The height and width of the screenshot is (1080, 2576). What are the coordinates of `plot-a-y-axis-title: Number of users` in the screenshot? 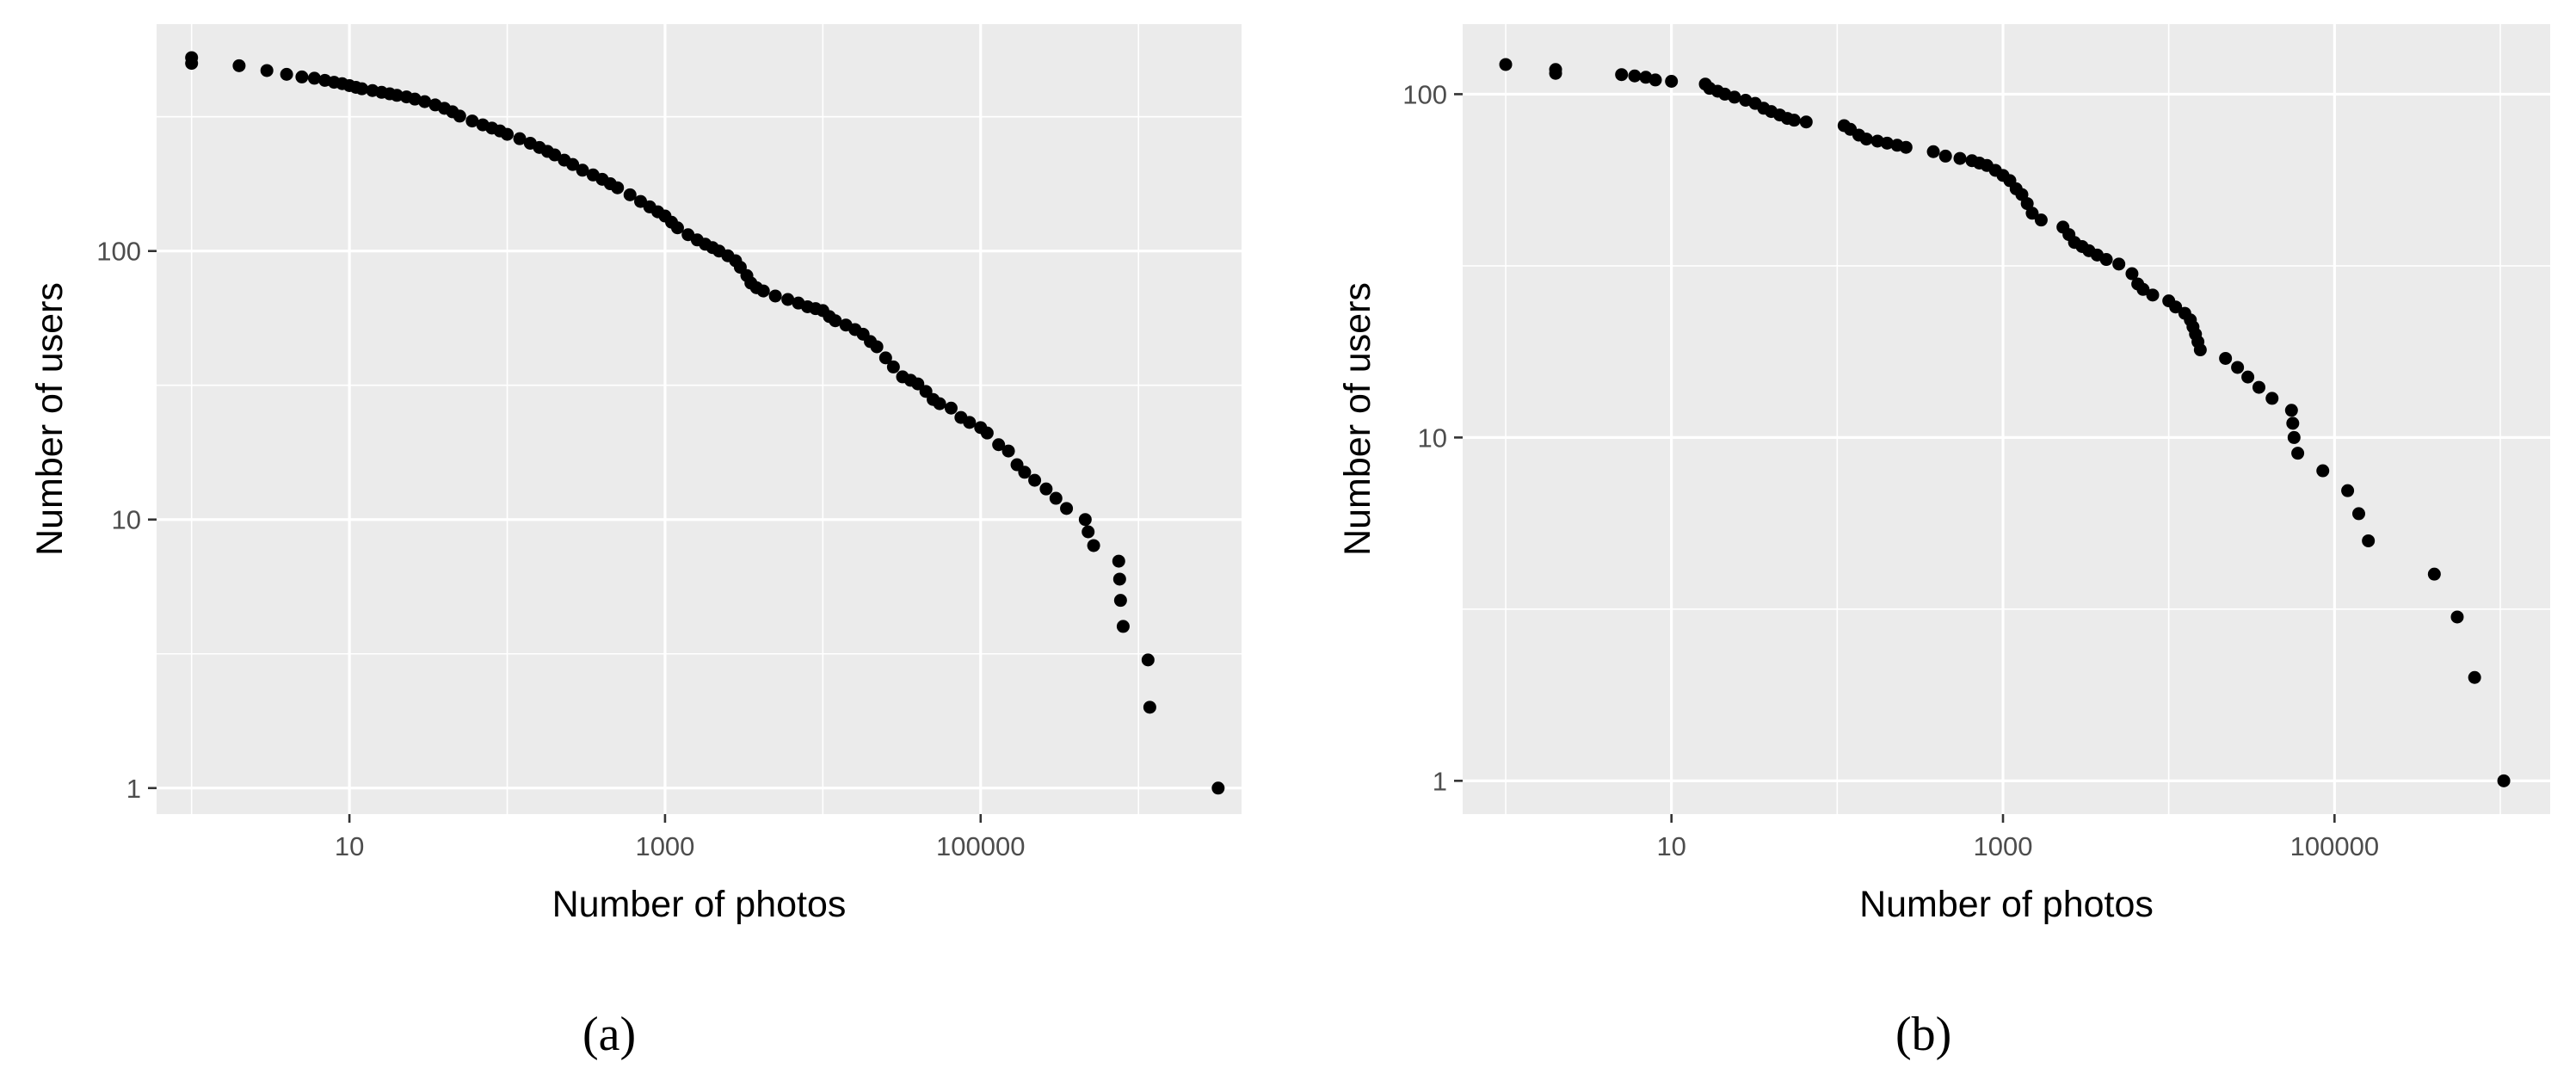 It's located at (50, 419).